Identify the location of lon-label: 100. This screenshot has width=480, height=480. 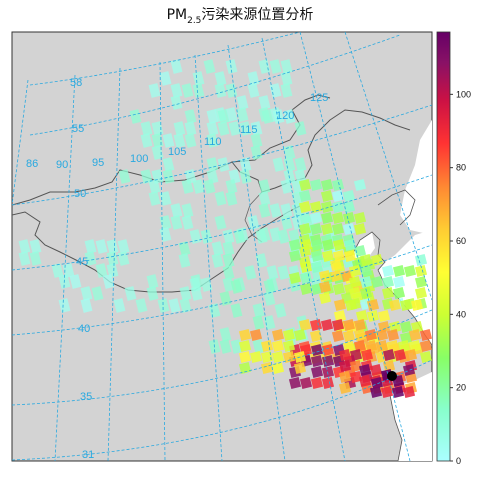
(139, 159).